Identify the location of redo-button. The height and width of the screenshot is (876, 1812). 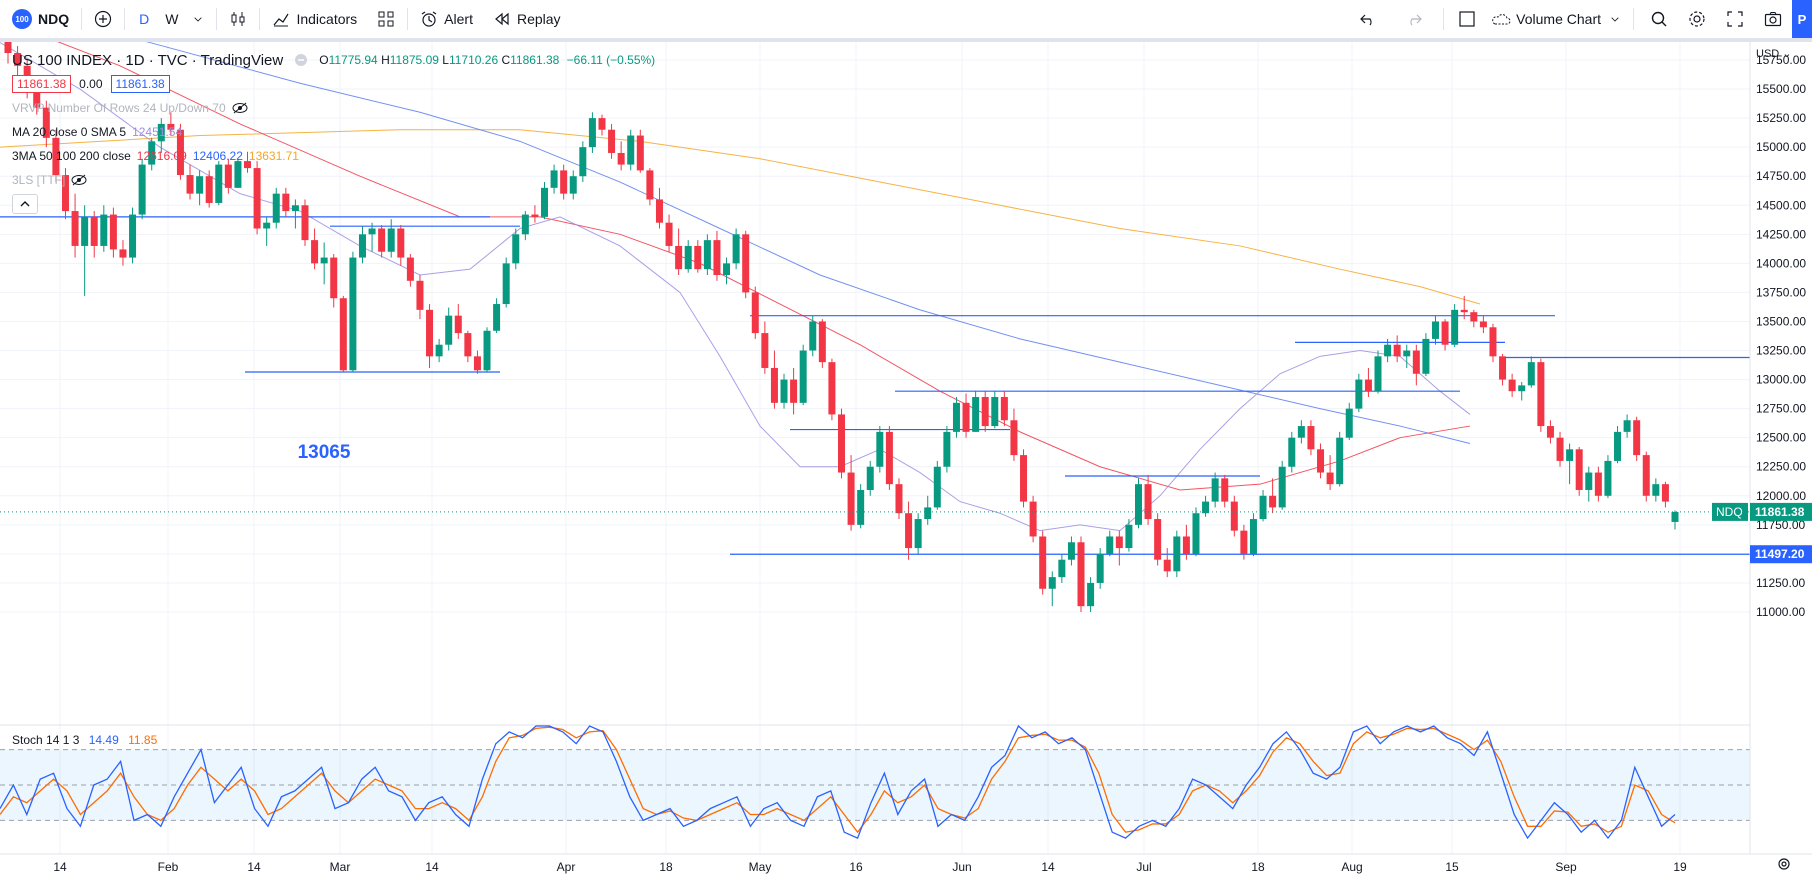
(1414, 19).